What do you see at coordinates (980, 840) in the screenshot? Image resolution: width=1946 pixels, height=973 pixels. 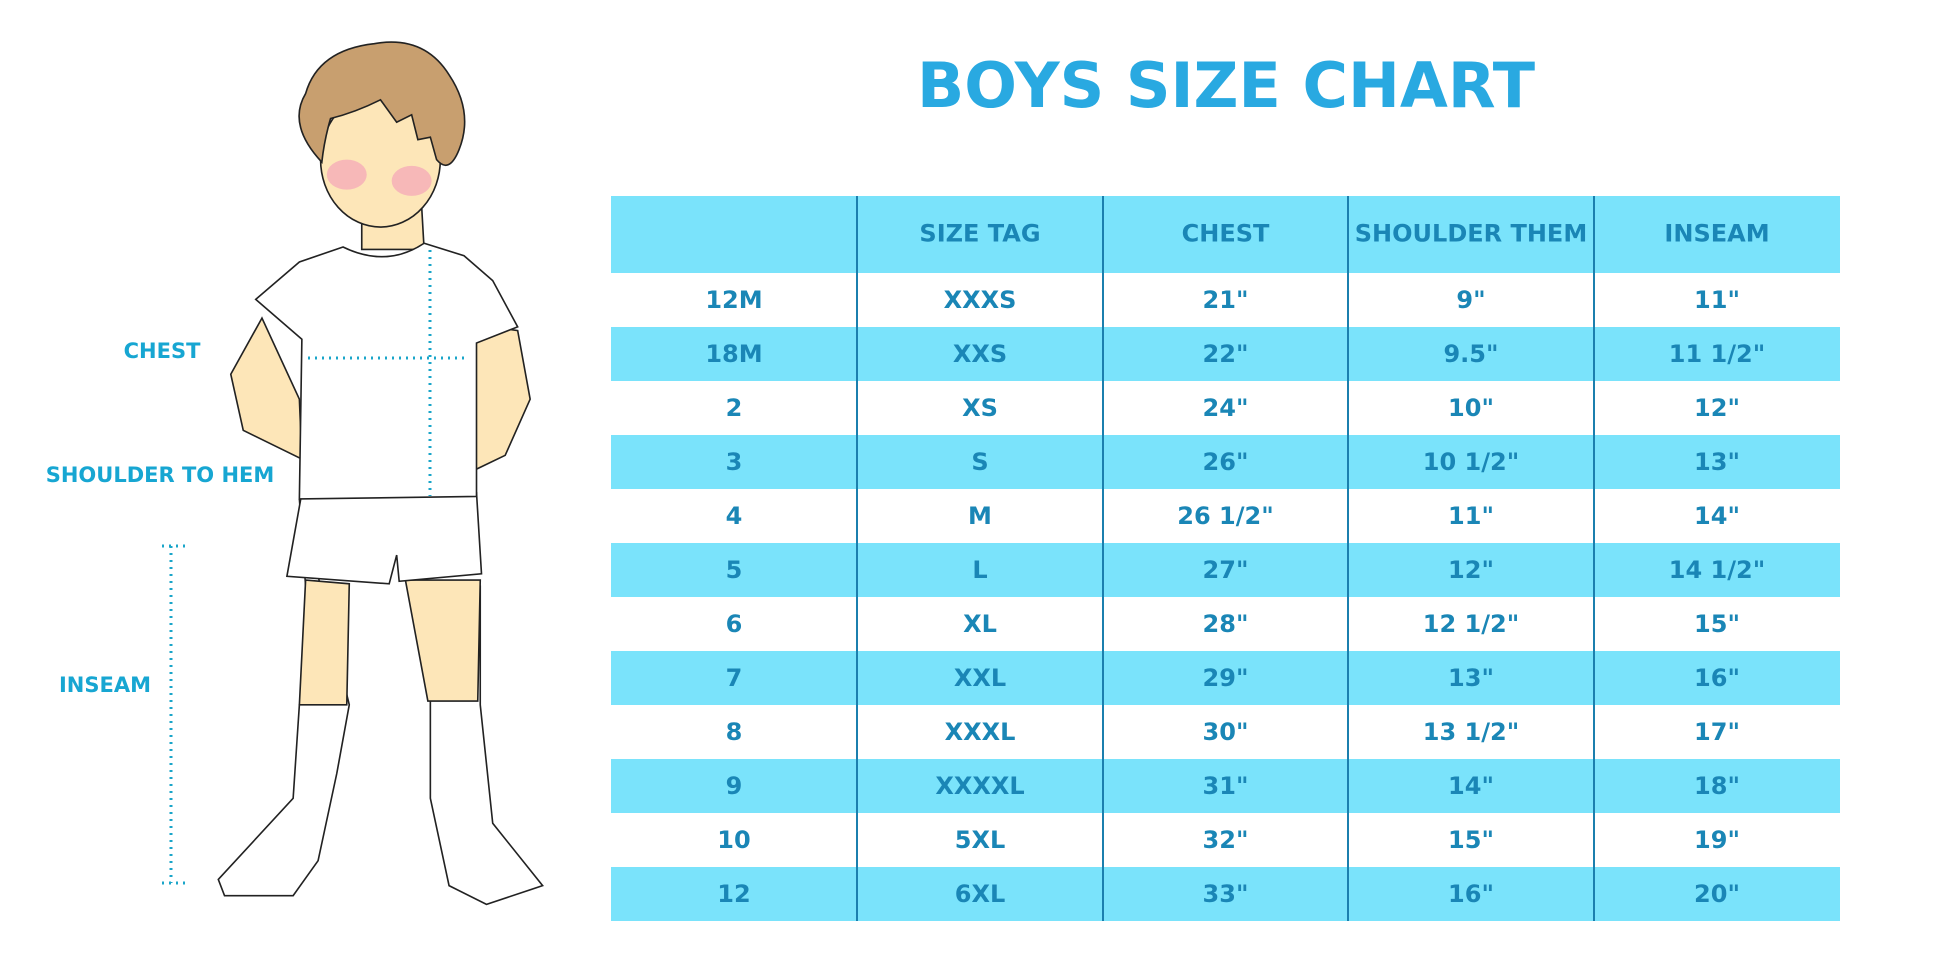 I see `cell: 5XL` at bounding box center [980, 840].